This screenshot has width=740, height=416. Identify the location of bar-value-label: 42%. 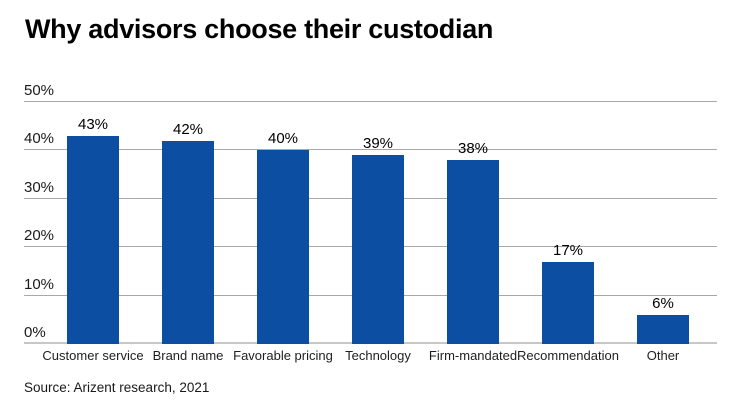
(188, 129).